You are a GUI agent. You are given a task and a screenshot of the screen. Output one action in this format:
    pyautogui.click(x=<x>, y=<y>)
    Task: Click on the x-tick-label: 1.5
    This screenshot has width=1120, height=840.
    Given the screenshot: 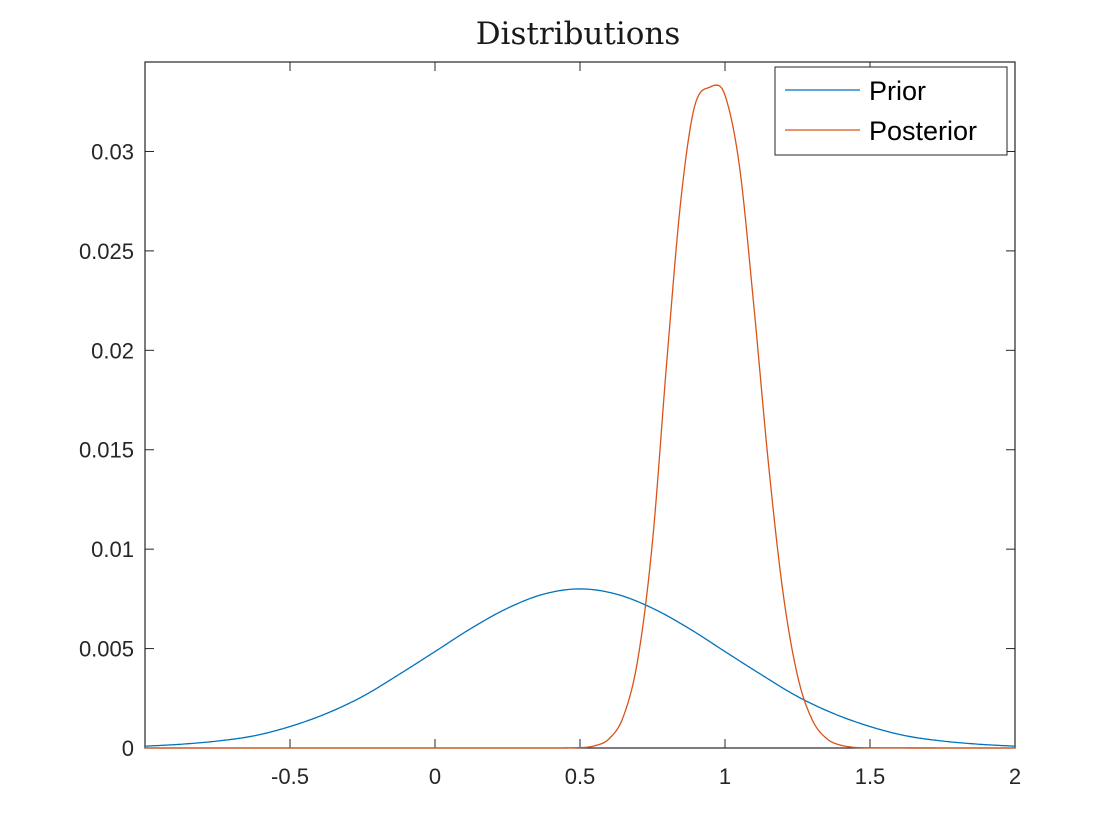 What is the action you would take?
    pyautogui.click(x=870, y=776)
    